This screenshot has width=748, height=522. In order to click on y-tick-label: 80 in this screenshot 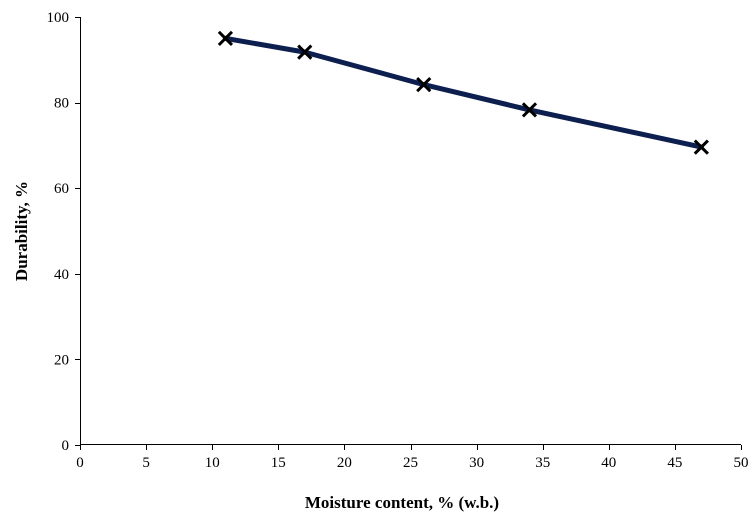, I will do `click(61, 104)`.